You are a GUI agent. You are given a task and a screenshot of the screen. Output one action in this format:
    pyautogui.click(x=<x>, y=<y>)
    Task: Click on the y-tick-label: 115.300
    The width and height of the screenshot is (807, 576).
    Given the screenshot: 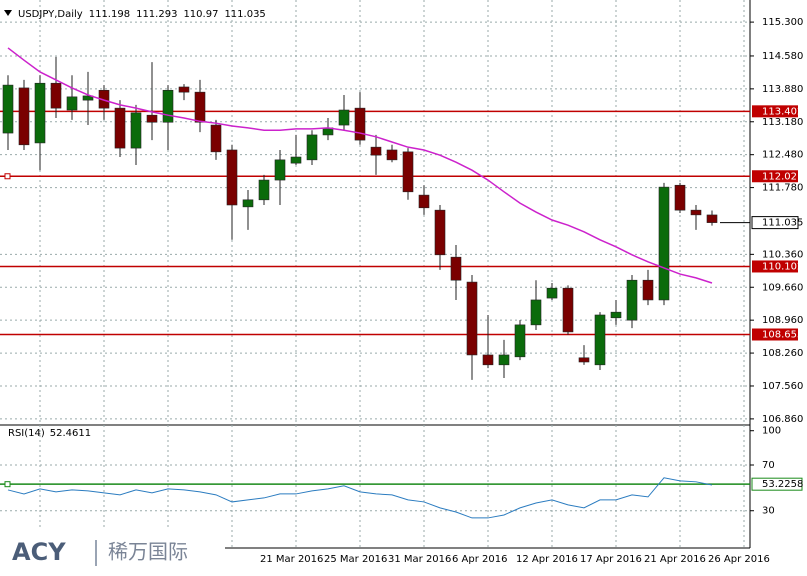 What is the action you would take?
    pyautogui.click(x=782, y=22)
    